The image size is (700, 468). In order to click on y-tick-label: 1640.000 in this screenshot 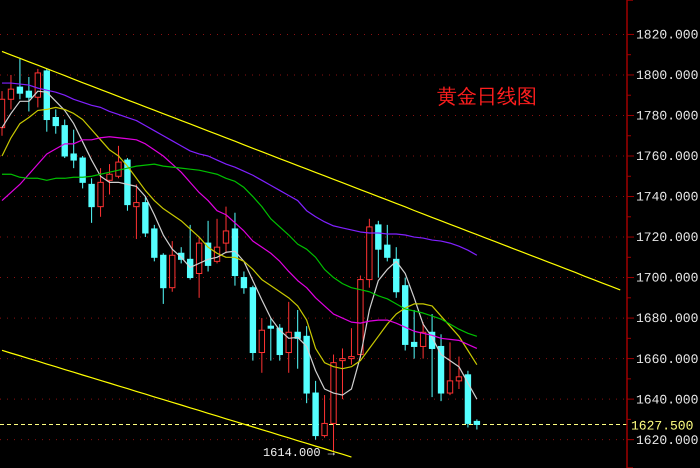, I will do `click(667, 400)`.